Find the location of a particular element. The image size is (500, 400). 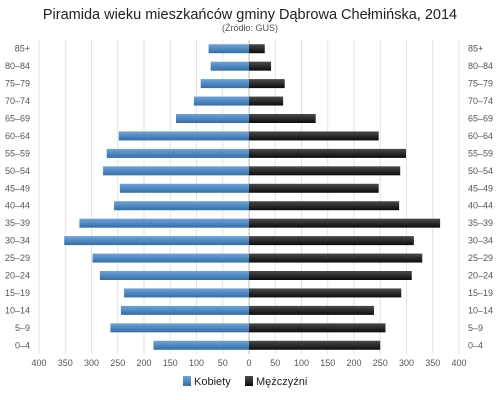

age-label-right: 75–79 is located at coordinates (480, 84).